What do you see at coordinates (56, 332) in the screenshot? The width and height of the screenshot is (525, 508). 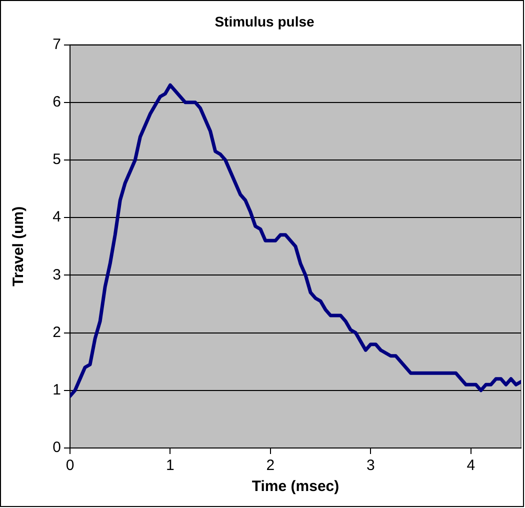 I see `y-tick-label: 2` at bounding box center [56, 332].